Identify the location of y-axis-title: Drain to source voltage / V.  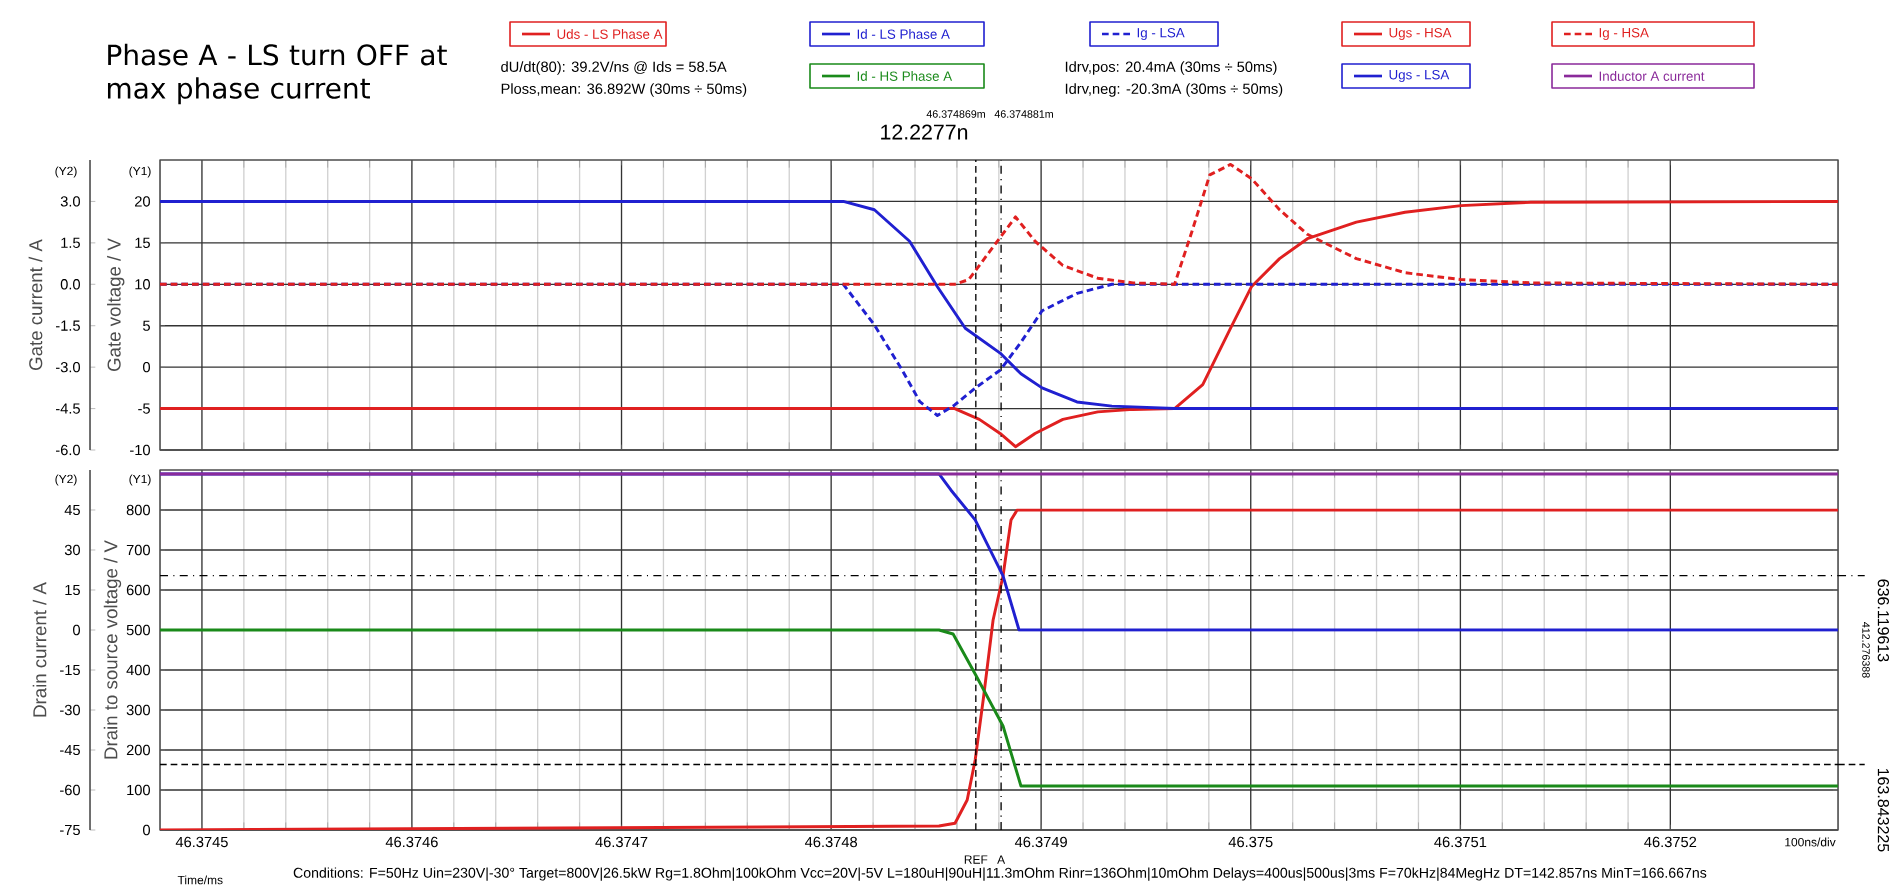
(112, 649).